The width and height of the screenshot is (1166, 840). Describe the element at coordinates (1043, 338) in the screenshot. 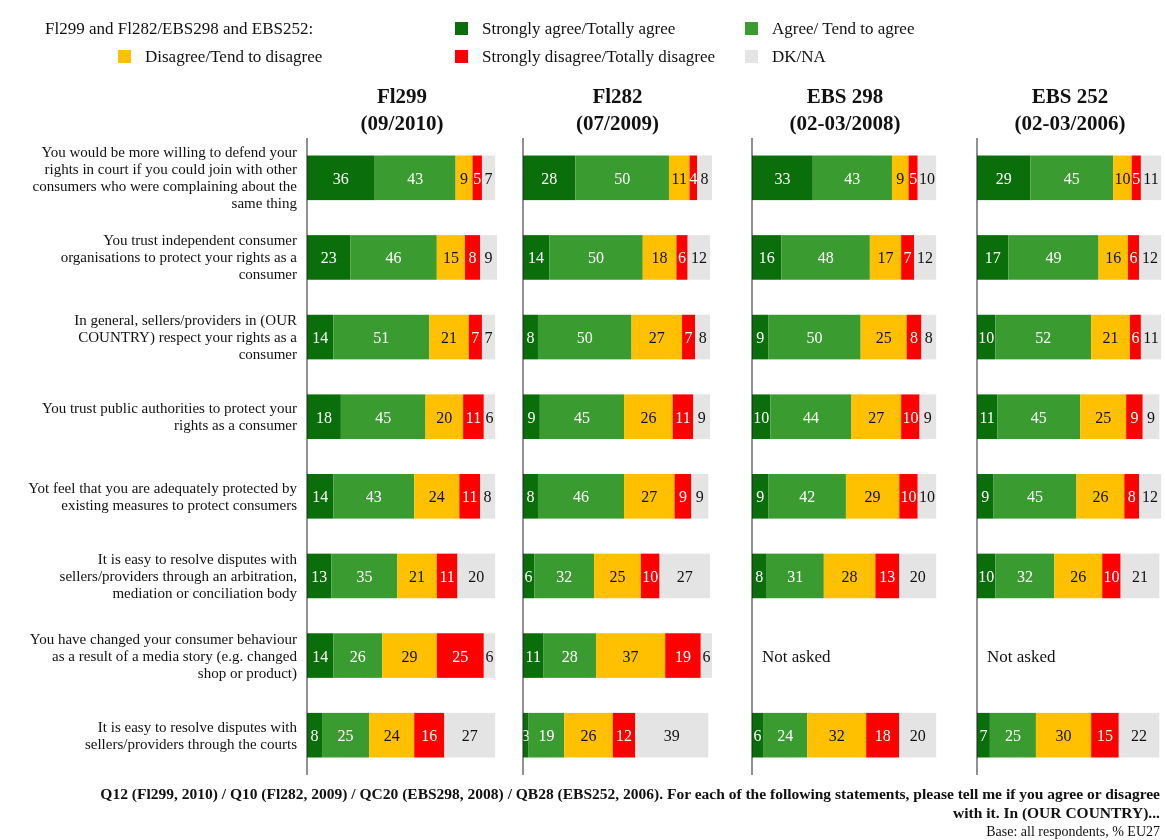

I see `data-label: 52` at that location.